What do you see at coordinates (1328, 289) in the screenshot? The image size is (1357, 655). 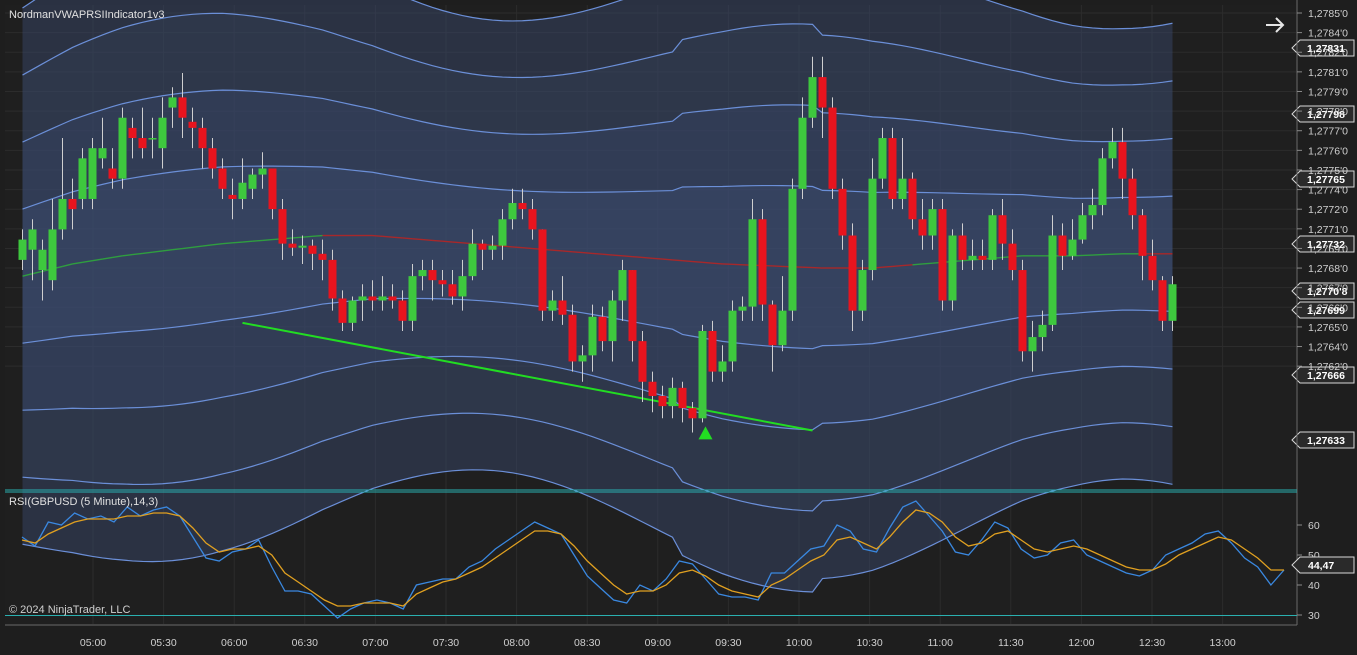 I see `price-tick-label: 1,2767'0` at bounding box center [1328, 289].